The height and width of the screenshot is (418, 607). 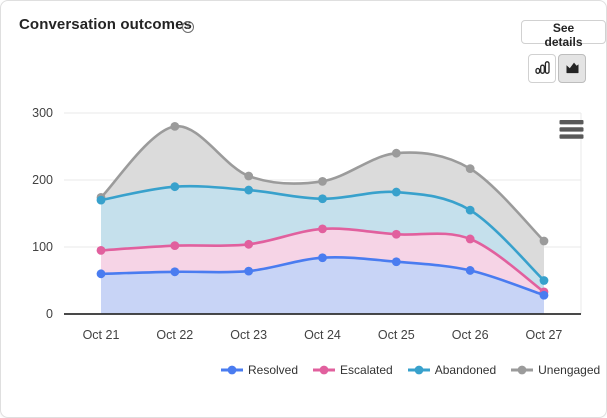 What do you see at coordinates (273, 370) in the screenshot?
I see `legend-label: Resolved` at bounding box center [273, 370].